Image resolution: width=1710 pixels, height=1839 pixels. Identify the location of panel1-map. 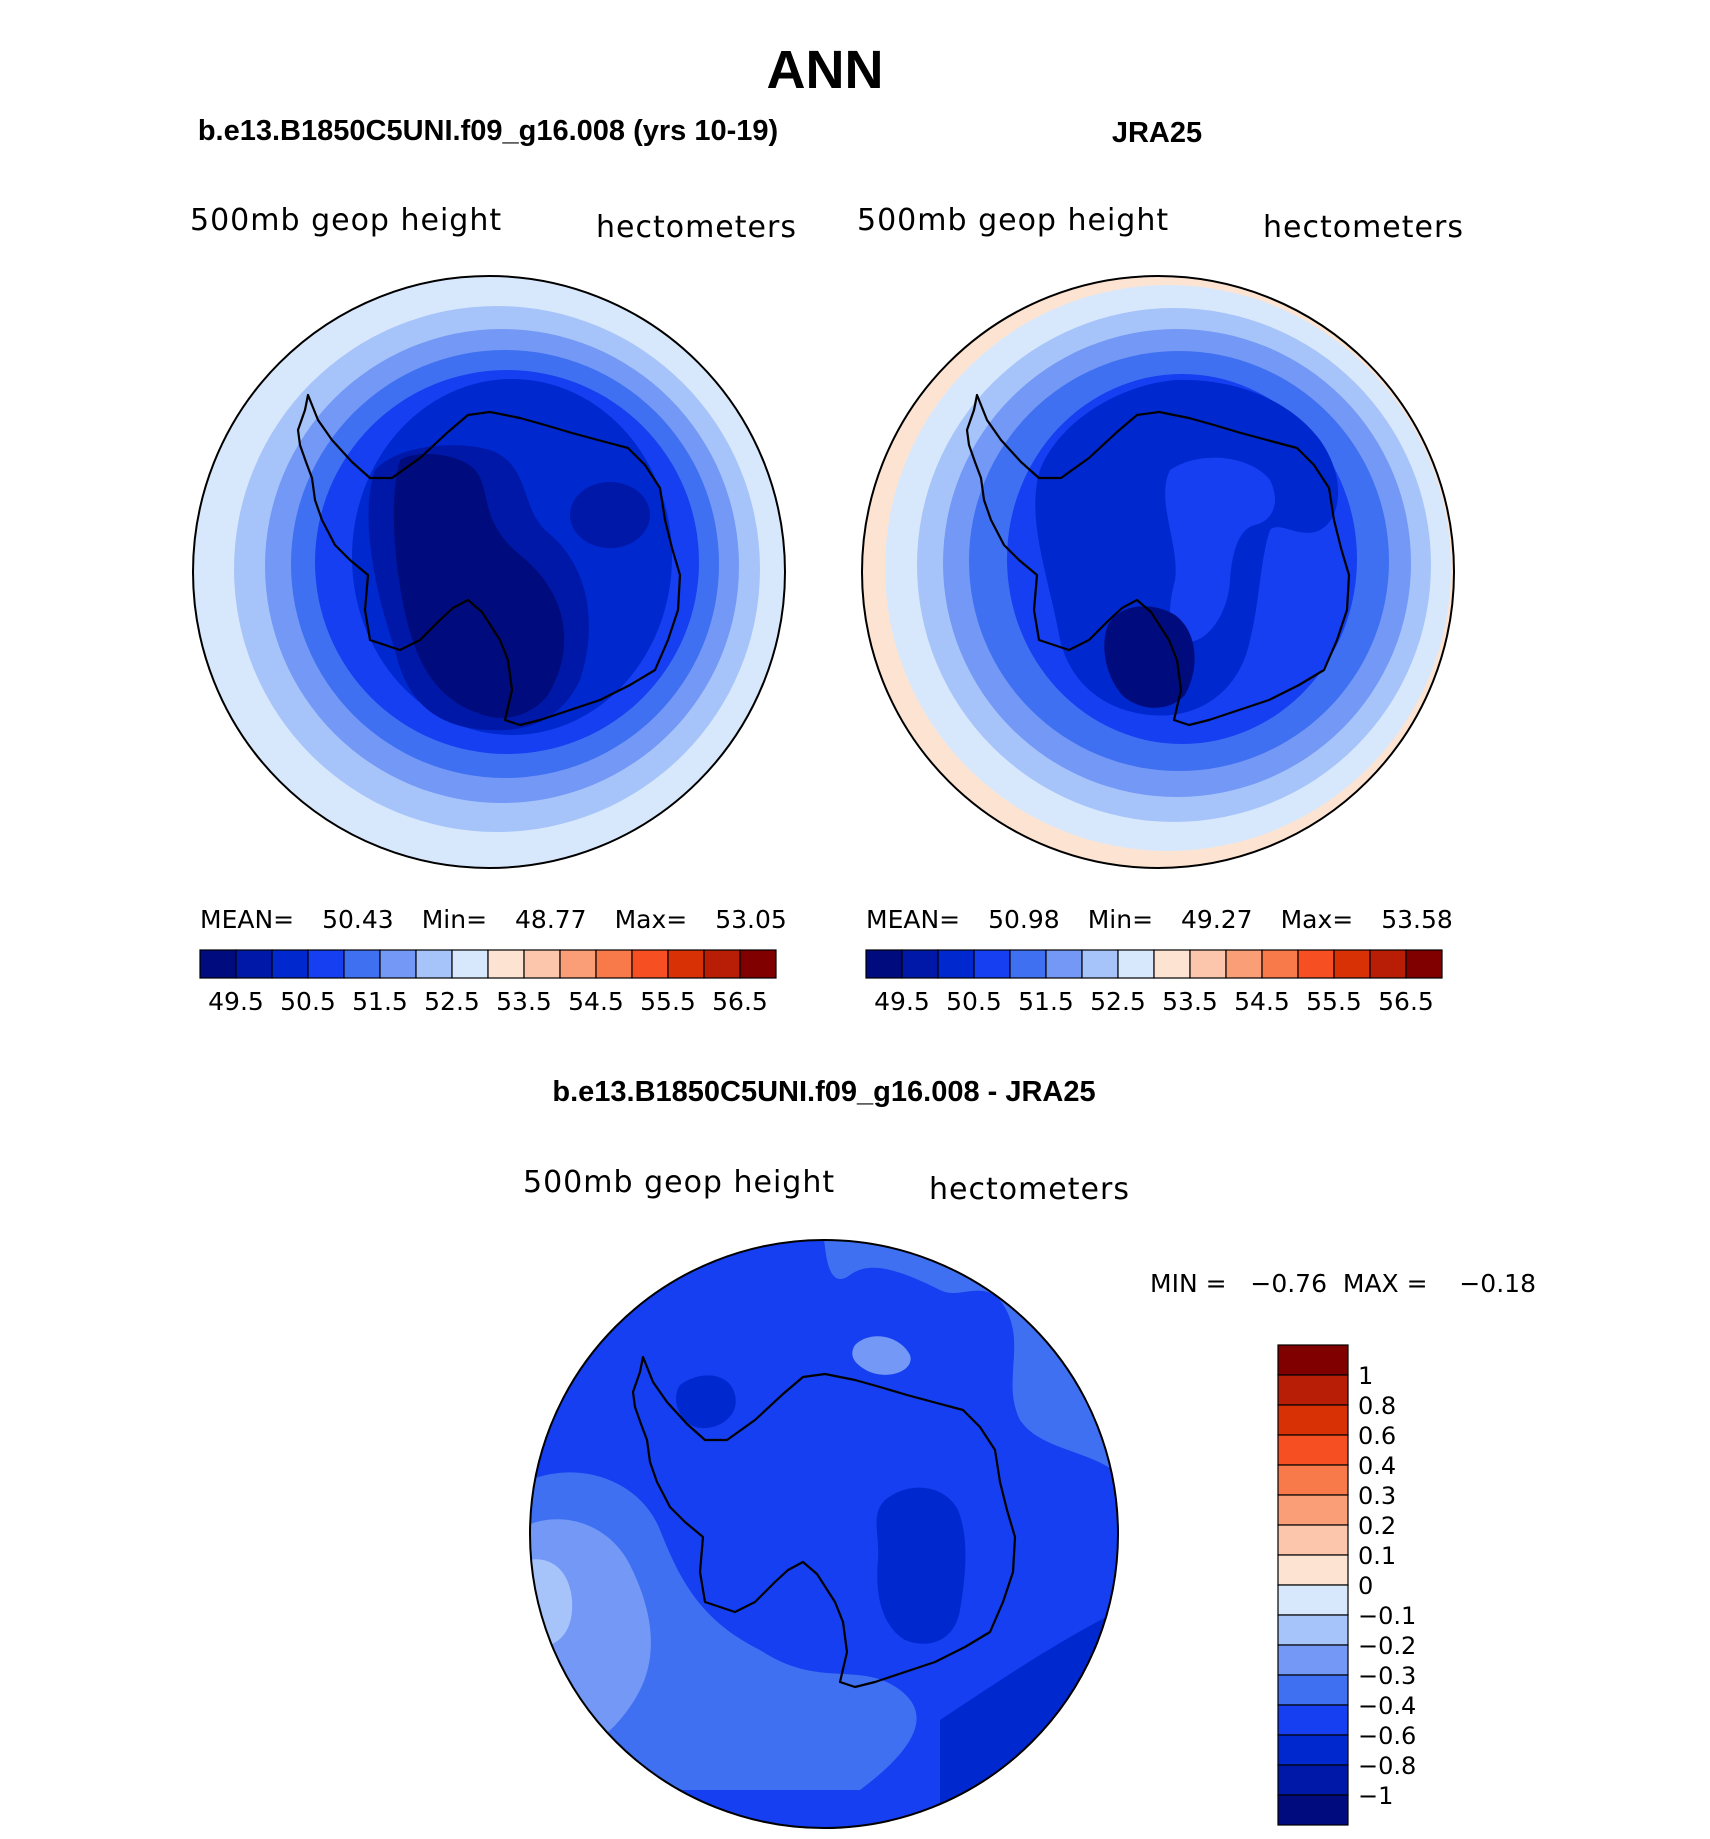
(489, 572).